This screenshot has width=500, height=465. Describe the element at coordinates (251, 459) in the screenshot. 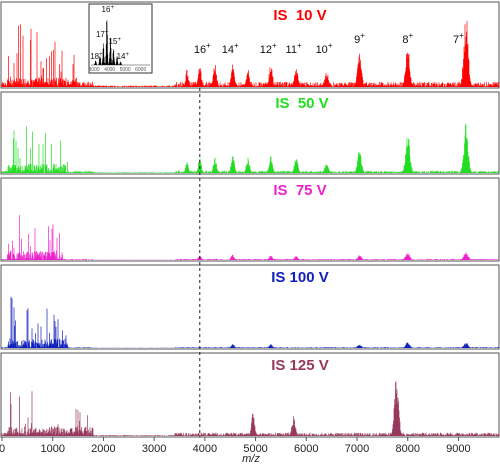

I see `x-axis-title: m/z` at that location.